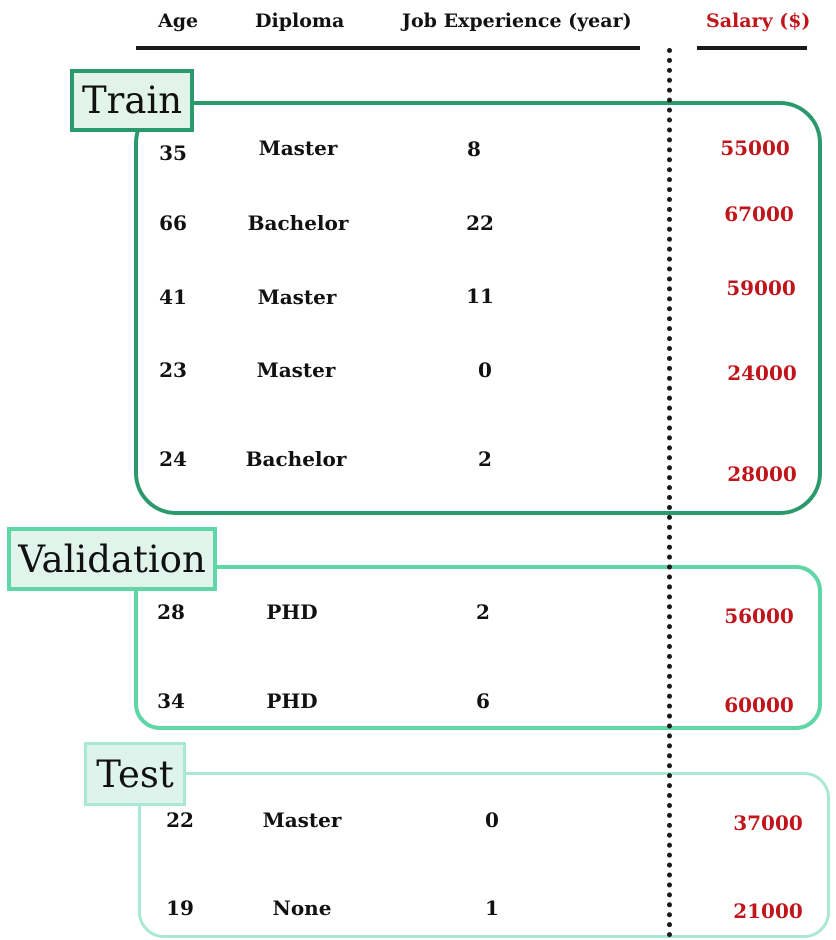  Describe the element at coordinates (483, 612) in the screenshot. I see `validation-row-1-experience: 2` at that location.